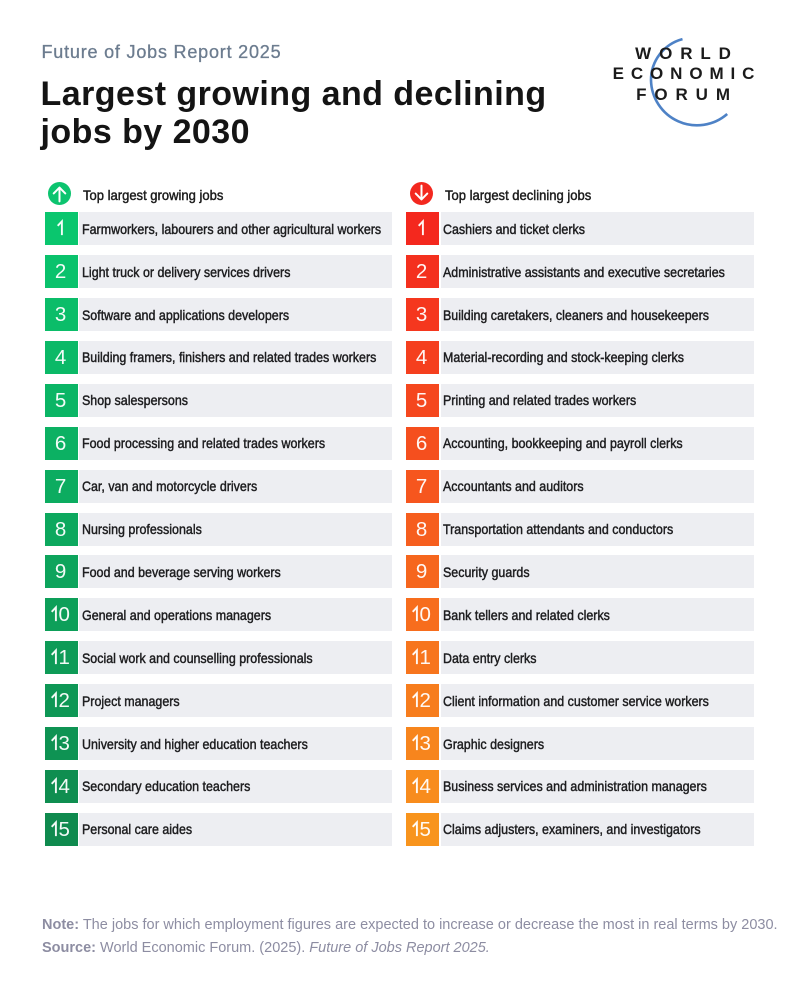  What do you see at coordinates (687, 53) in the screenshot?
I see `svg-text: WORLD` at bounding box center [687, 53].